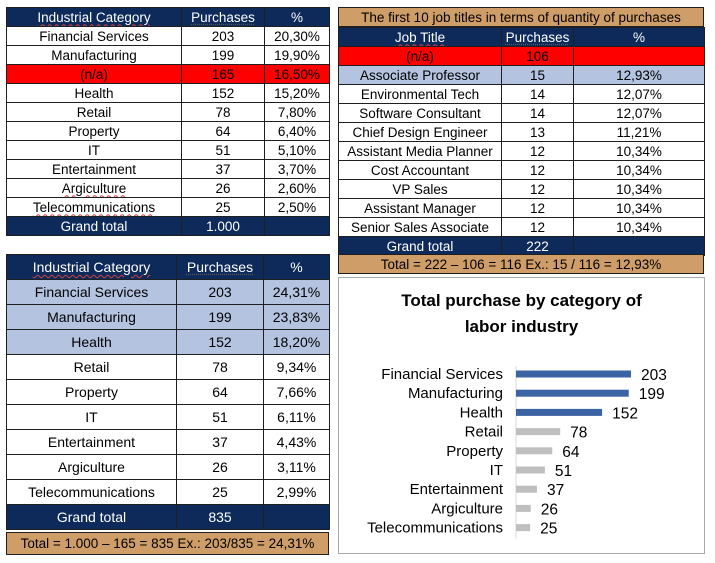  I want to click on table-cell: 13, so click(537, 132).